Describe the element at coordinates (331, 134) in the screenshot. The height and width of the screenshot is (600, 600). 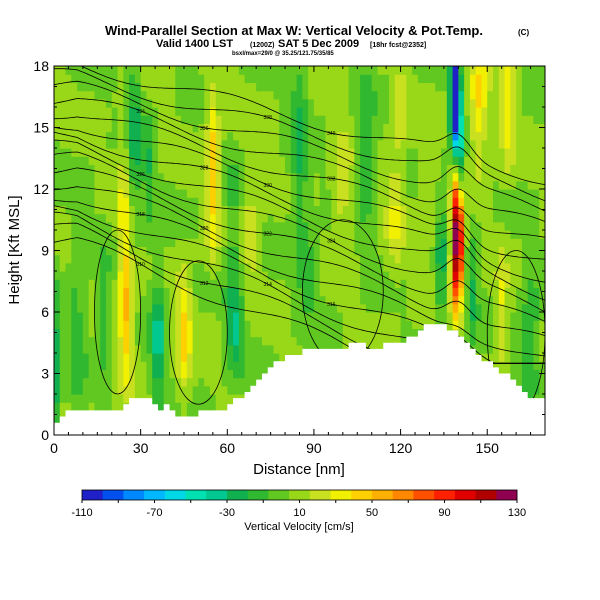
I see `contour-label: 340` at that location.